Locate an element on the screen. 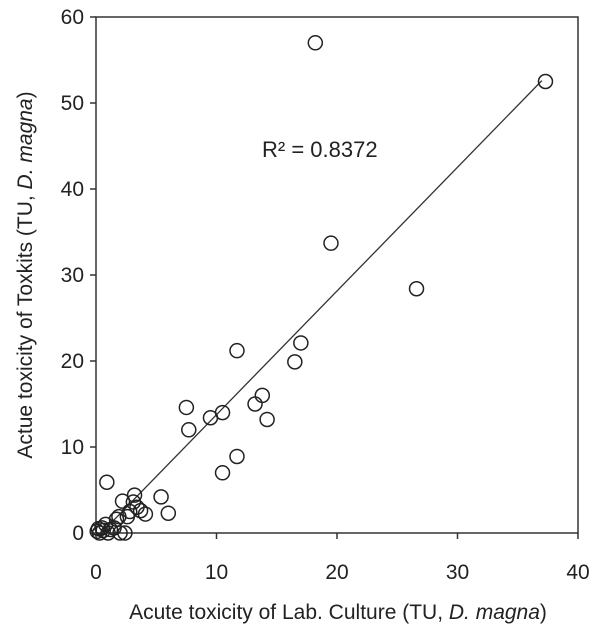 The image size is (600, 634). y-axis-label-prefix: Actue toxicity of Toxkits (TU, is located at coordinates (25, 323).